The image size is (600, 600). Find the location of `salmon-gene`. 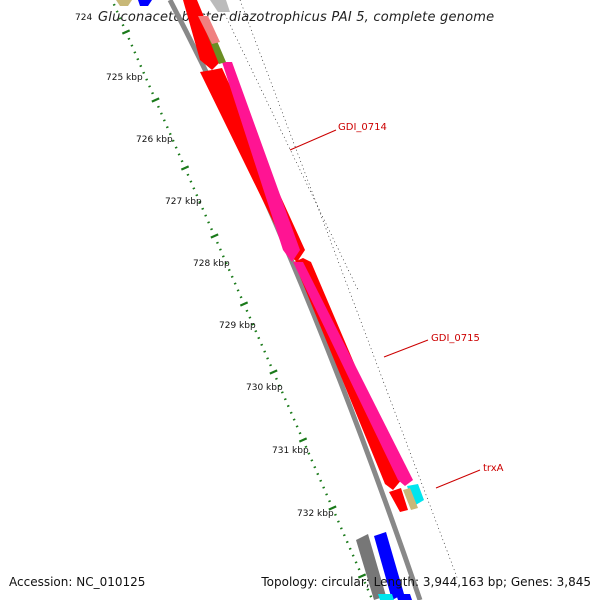

salmon-gene is located at coordinates (209, 30).